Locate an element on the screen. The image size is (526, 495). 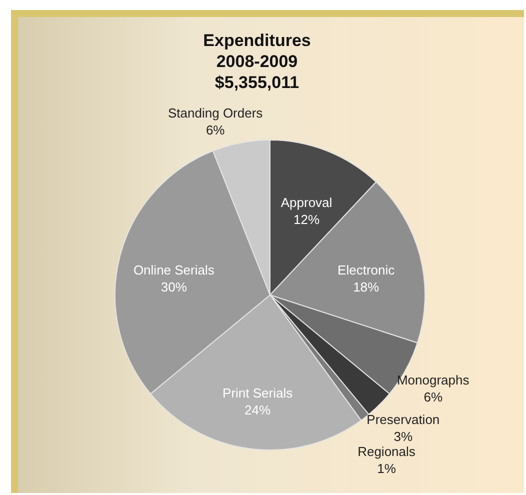
chart-title: Expenditures 2008-2009 is located at coordinates (257, 51).